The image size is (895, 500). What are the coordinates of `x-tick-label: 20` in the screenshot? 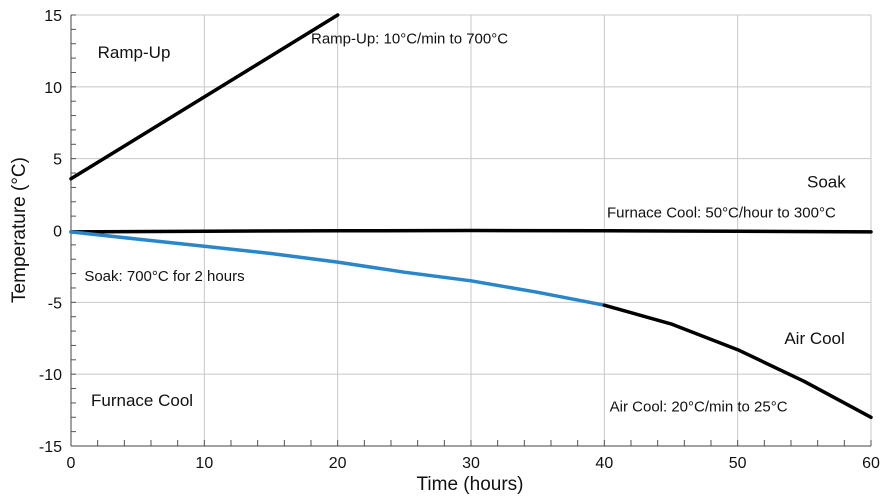 It's located at (338, 463).